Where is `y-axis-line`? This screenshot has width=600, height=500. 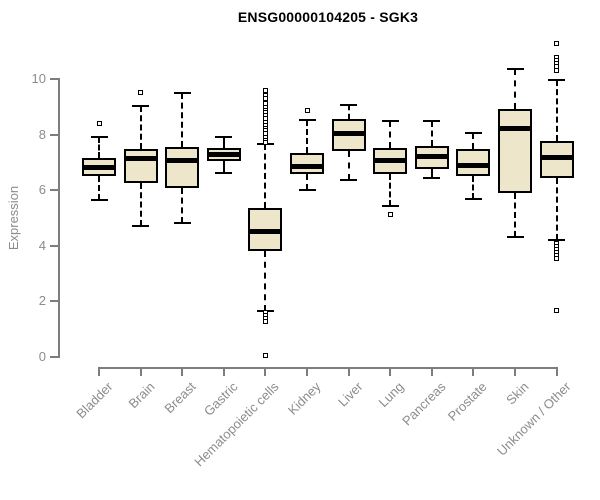
y-axis-line is located at coordinates (59, 218).